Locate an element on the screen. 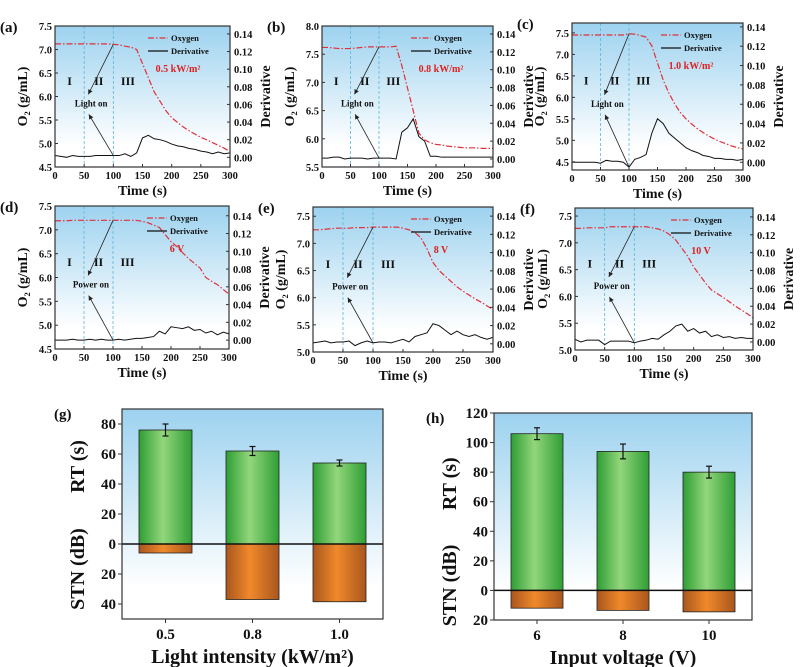 The image size is (804, 667). plot-frame is located at coordinates (623, 516).